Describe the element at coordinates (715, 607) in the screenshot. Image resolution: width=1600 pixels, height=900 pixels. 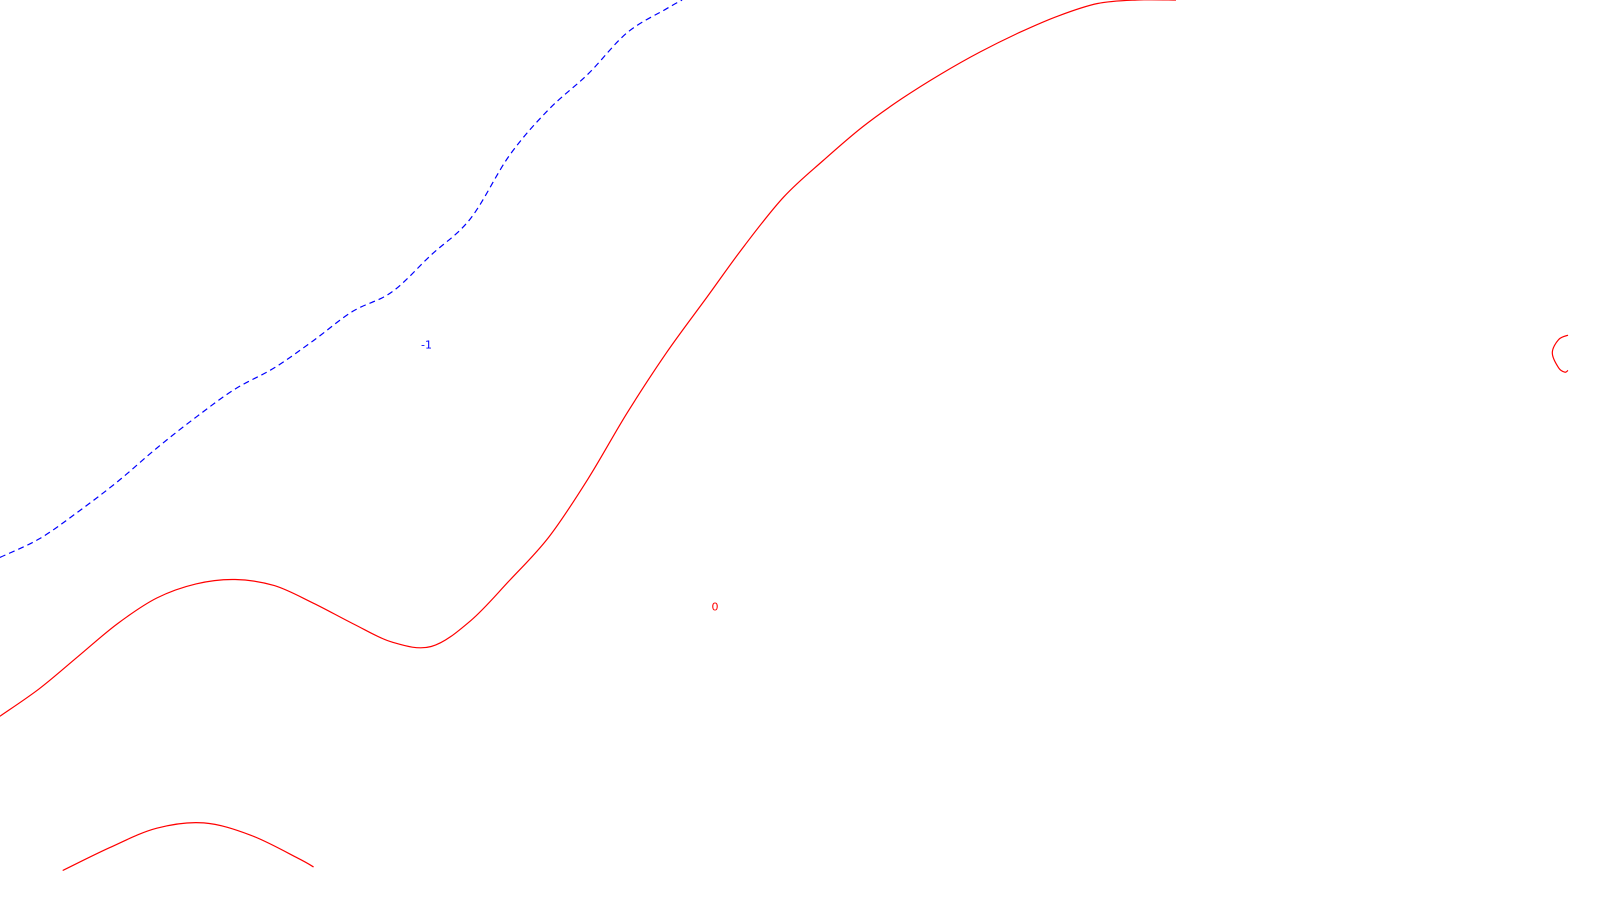
I see `contour-label-1: 0` at that location.